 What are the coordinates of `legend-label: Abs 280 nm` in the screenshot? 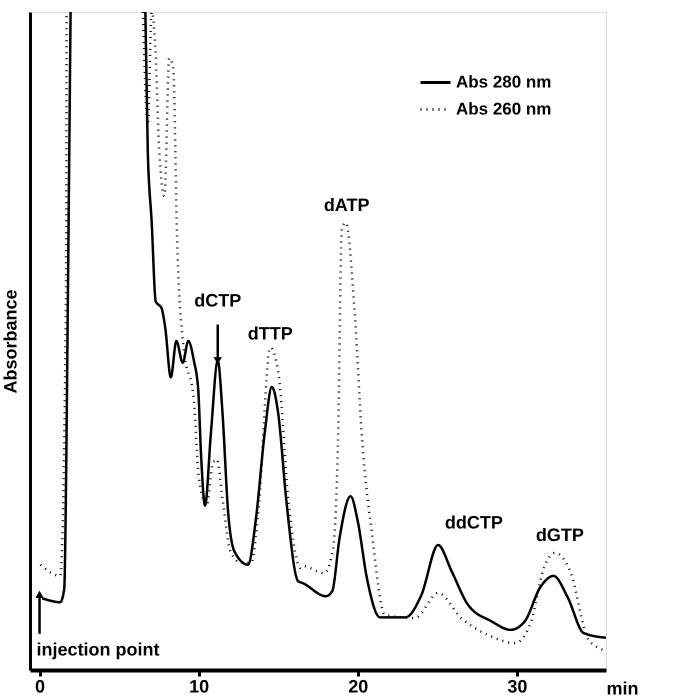 It's located at (504, 82).